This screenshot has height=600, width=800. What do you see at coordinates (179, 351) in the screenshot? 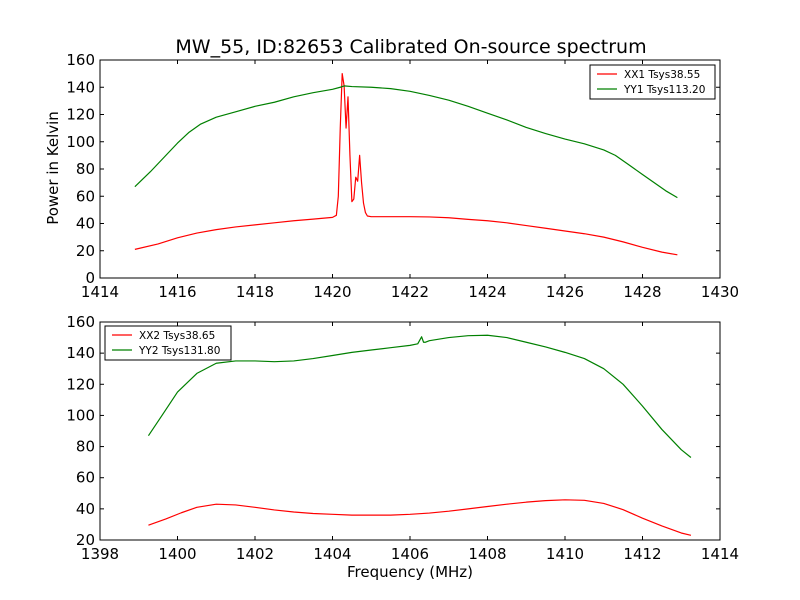
I see `legend-label-2: YY2 Tsys131.80` at bounding box center [179, 351].